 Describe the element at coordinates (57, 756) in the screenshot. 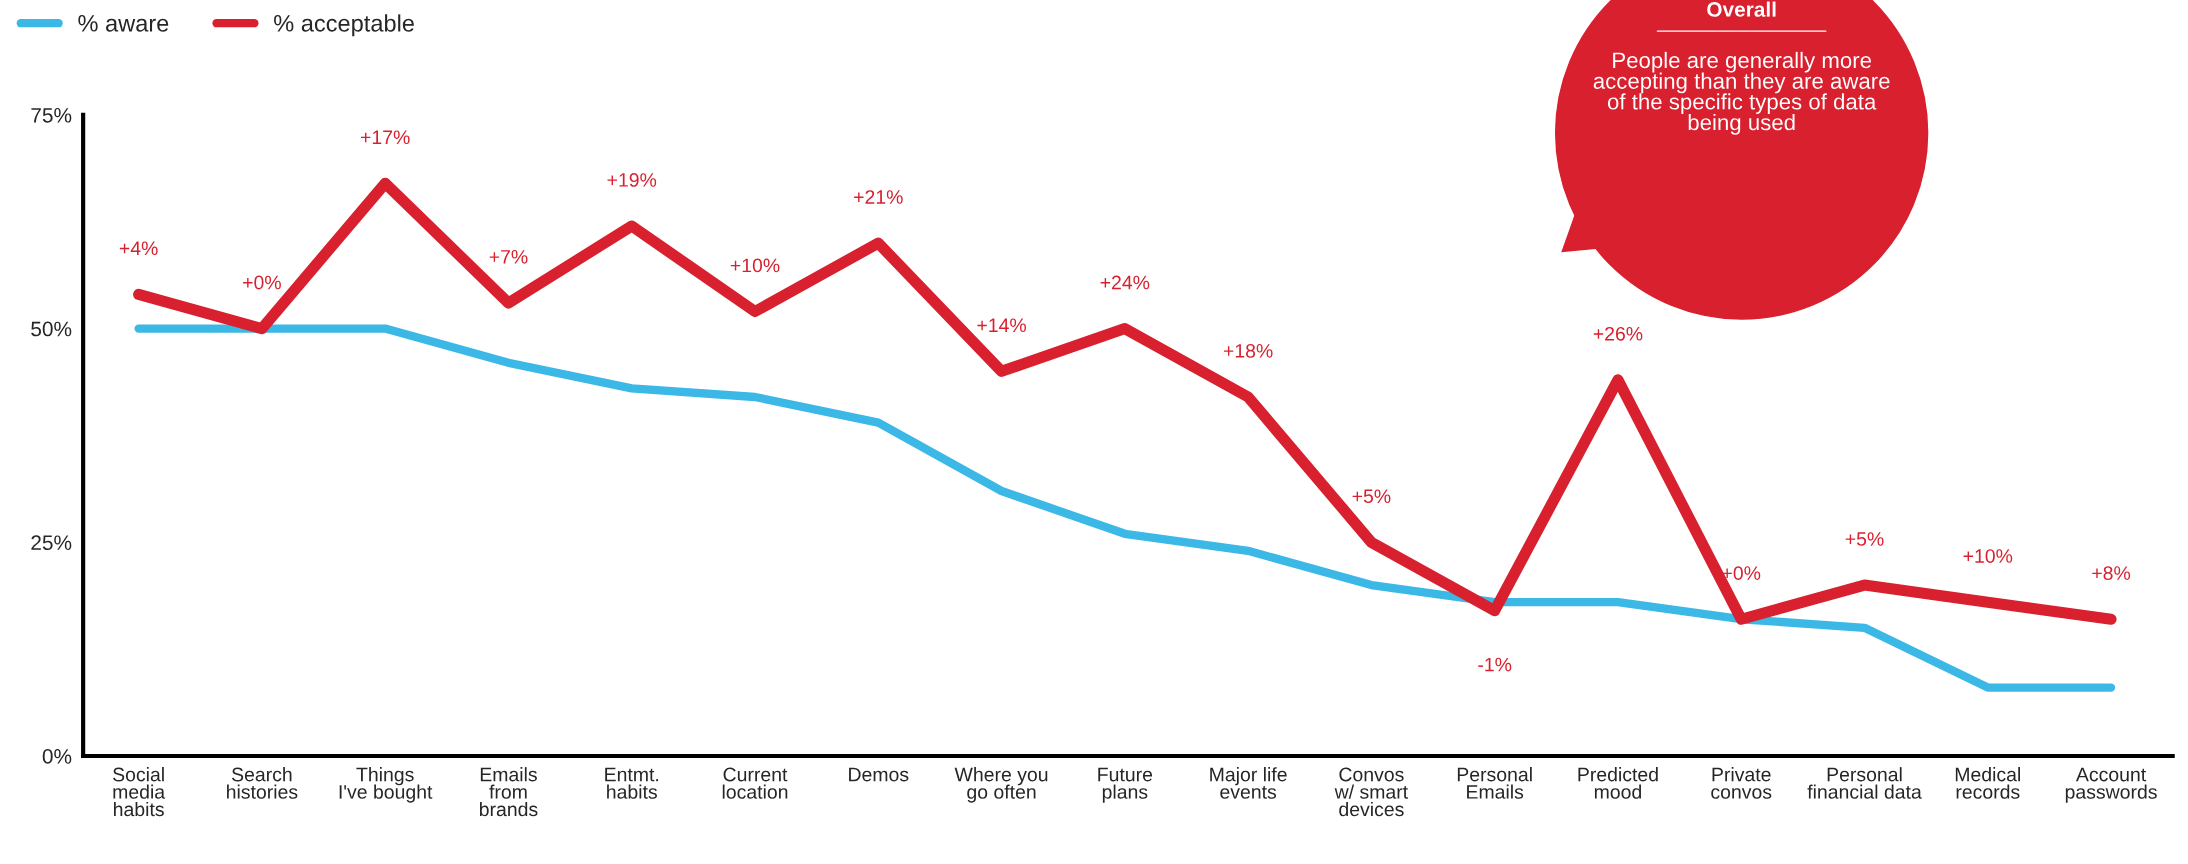

I see `y-tick-label: 0%` at that location.